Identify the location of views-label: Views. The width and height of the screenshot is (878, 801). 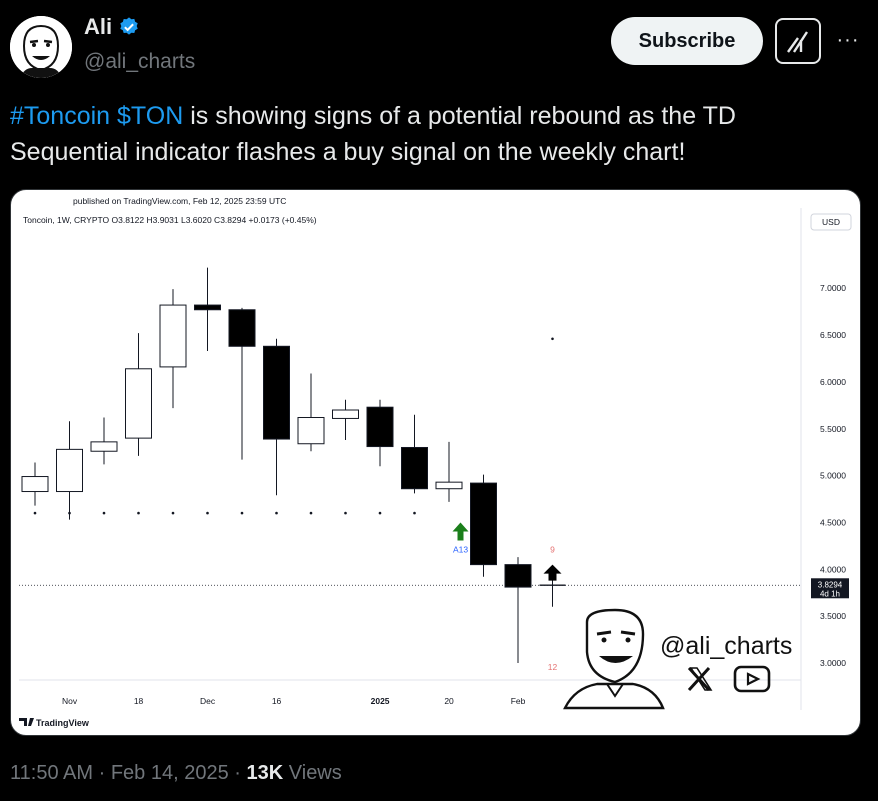
(315, 773).